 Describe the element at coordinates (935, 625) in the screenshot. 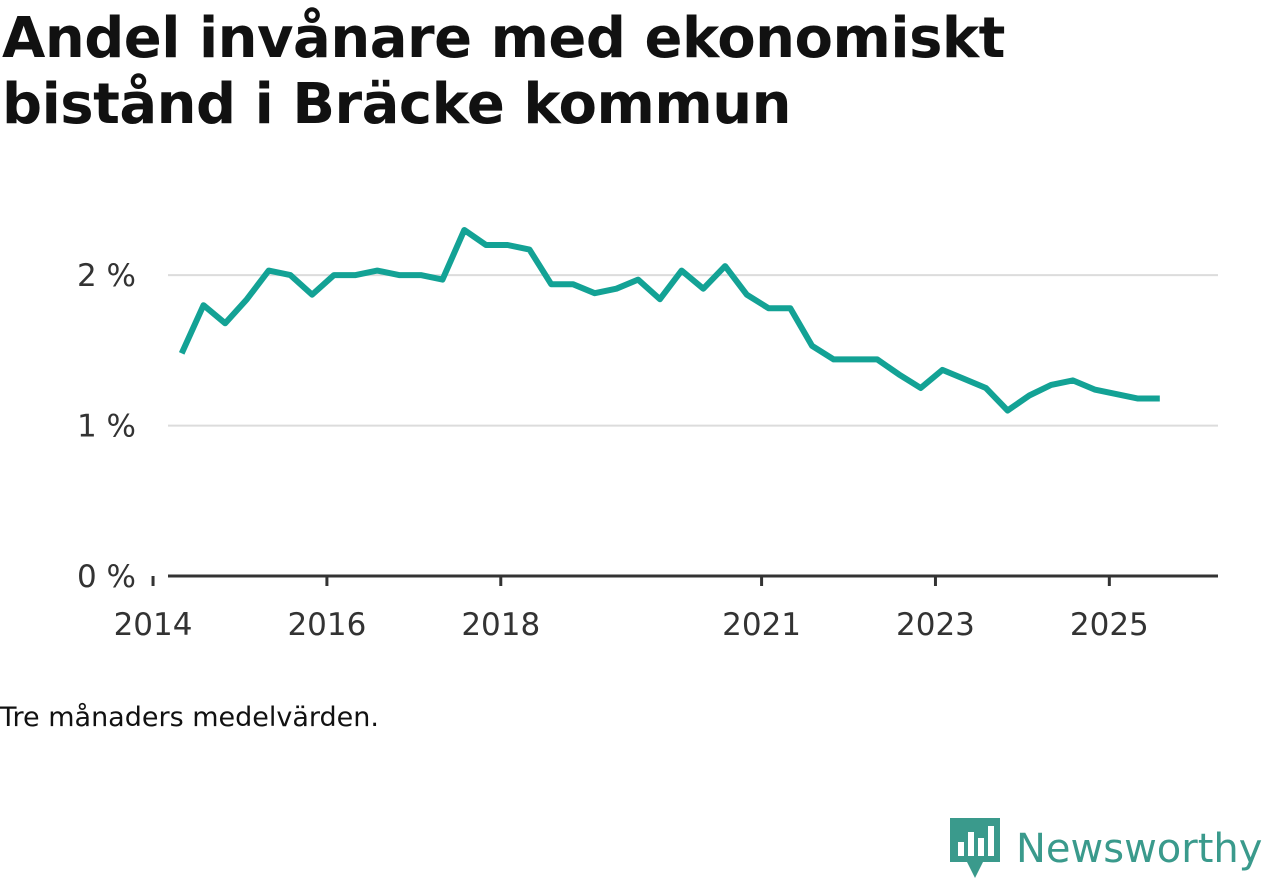

I see `x-tick-label: 2023` at that location.